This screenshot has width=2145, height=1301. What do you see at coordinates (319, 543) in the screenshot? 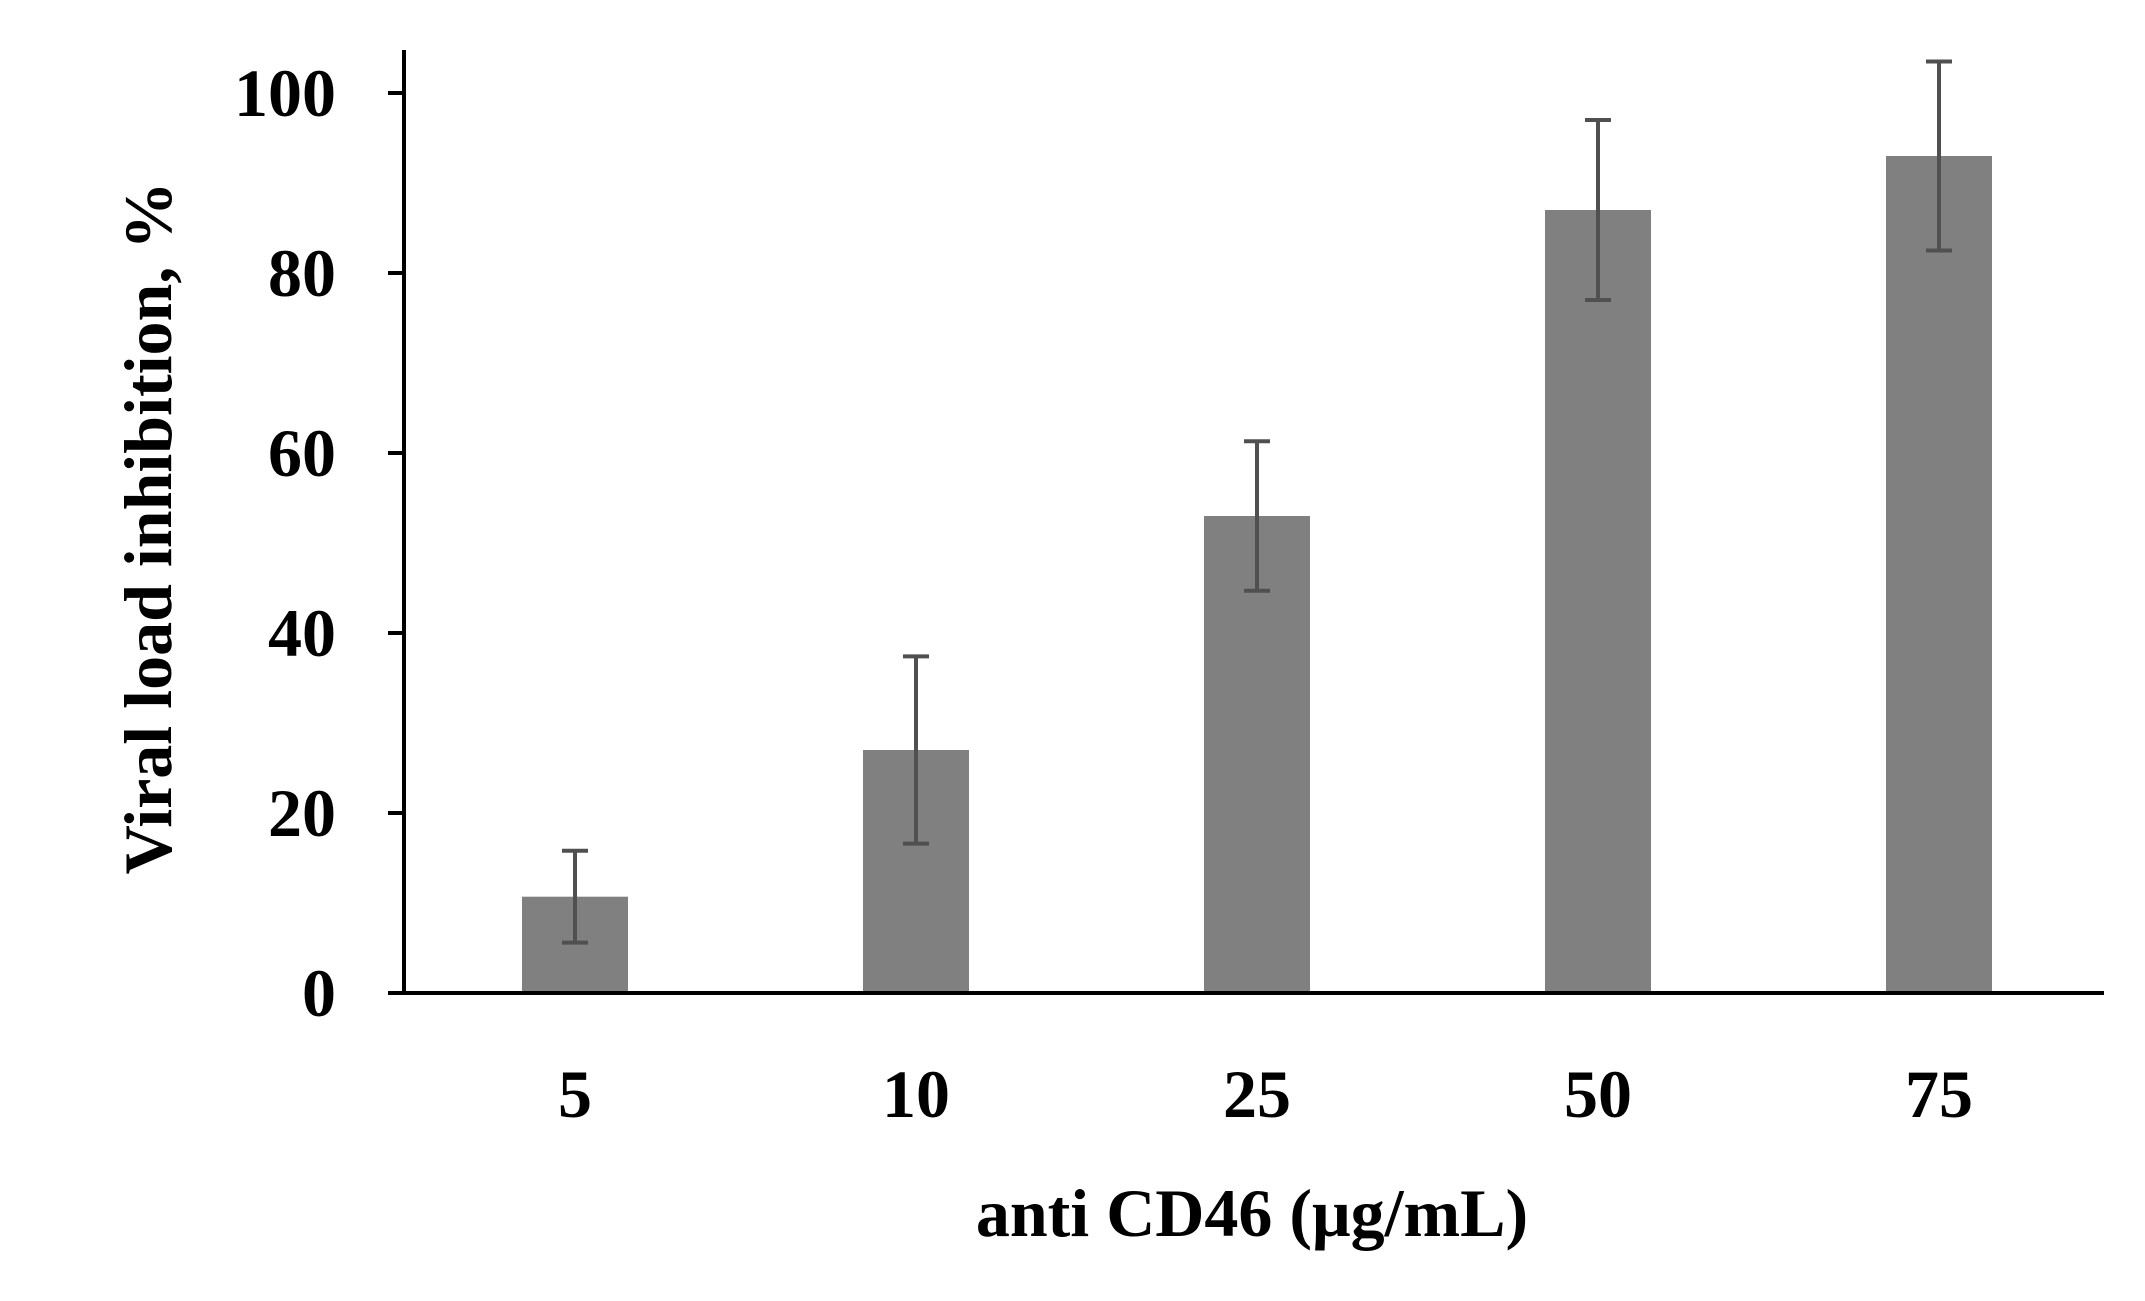
I see `y-ticks-layer: 0 20 40 60 80 100` at bounding box center [319, 543].